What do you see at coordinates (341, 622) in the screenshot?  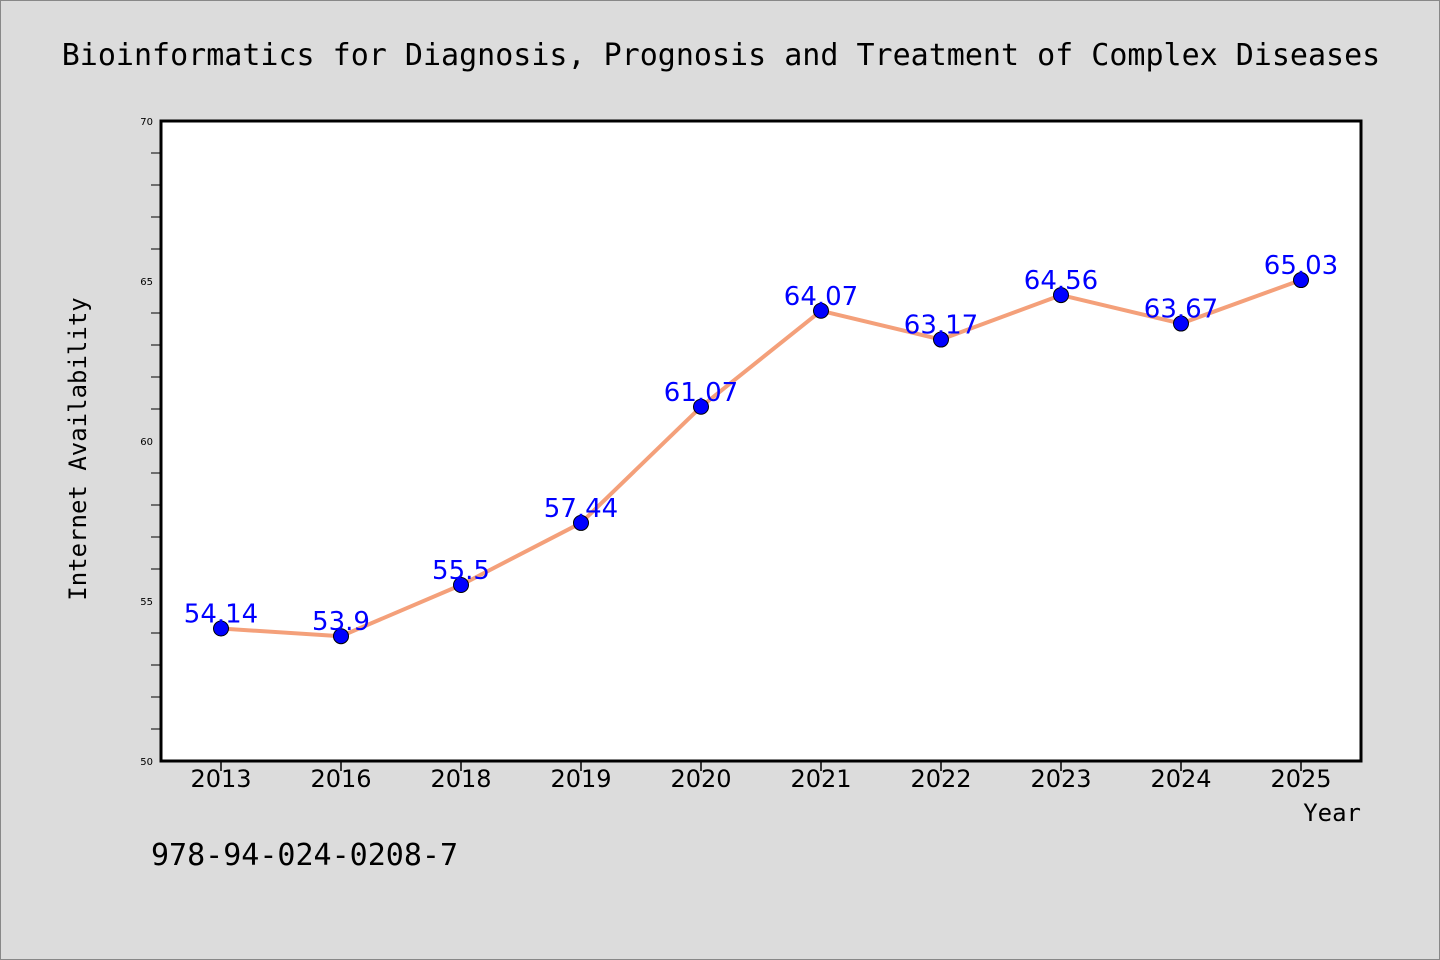 I see `data-label: 53.9` at bounding box center [341, 622].